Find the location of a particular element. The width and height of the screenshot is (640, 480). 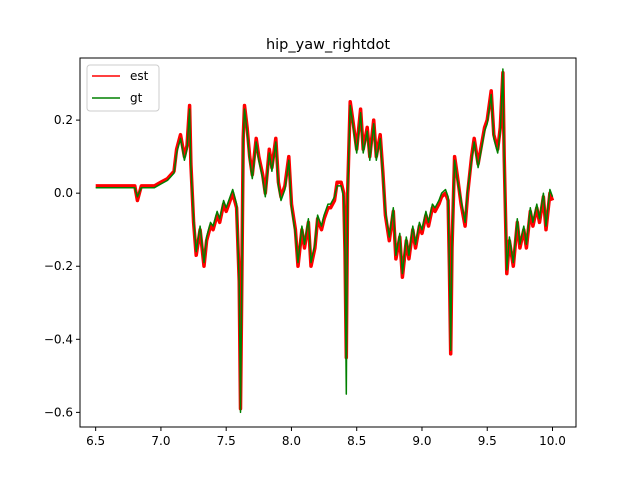

legend-label-est: est is located at coordinates (139, 76).